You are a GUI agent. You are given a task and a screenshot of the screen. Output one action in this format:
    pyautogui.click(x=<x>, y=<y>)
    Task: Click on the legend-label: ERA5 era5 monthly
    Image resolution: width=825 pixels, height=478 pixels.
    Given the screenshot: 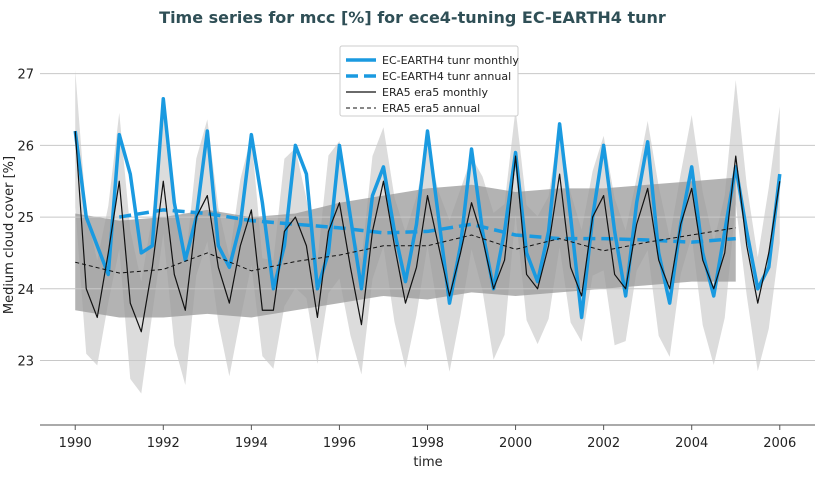 What is the action you would take?
    pyautogui.click(x=435, y=92)
    